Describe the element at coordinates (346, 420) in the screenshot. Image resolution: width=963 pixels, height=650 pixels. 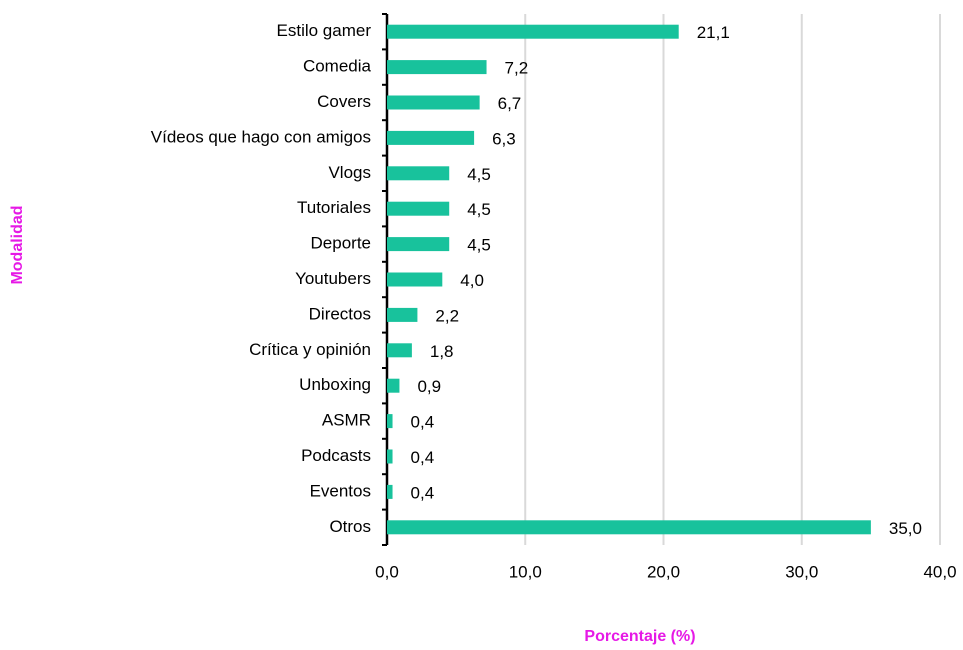
I see `y-tick-label: ASMR` at that location.